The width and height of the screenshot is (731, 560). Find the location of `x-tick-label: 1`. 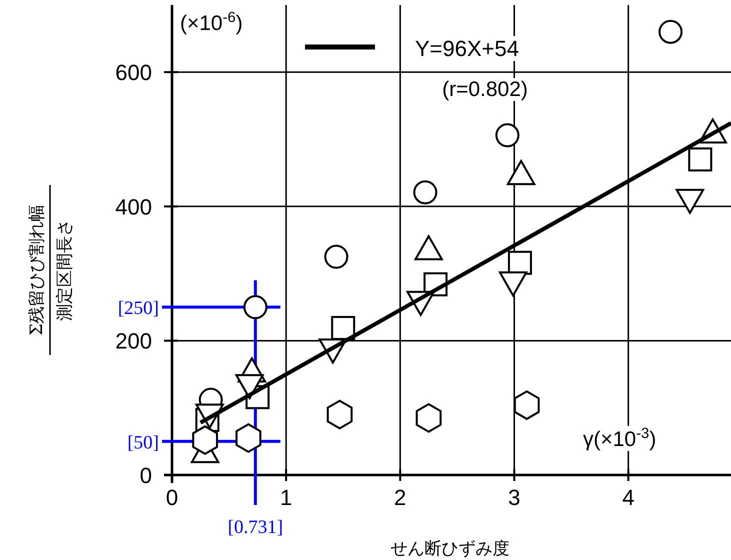

x-tick-label: 1 is located at coordinates (286, 497).